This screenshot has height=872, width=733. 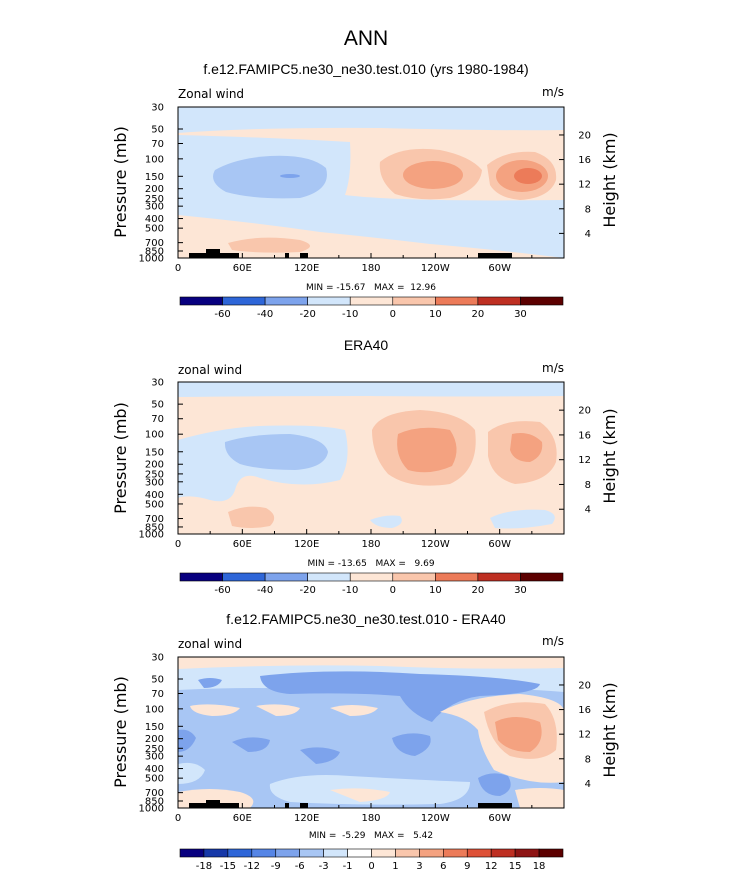 What do you see at coordinates (307, 314) in the screenshot?
I see `colorbar-label: -20` at bounding box center [307, 314].